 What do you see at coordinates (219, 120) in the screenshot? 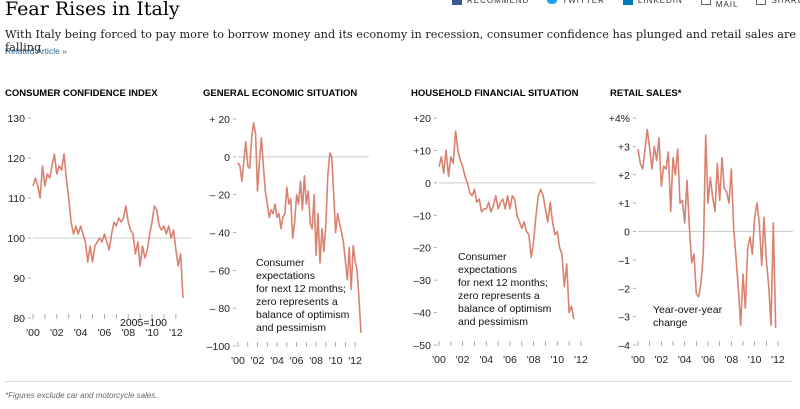
I see `y-tick-label: + 20` at bounding box center [219, 120].